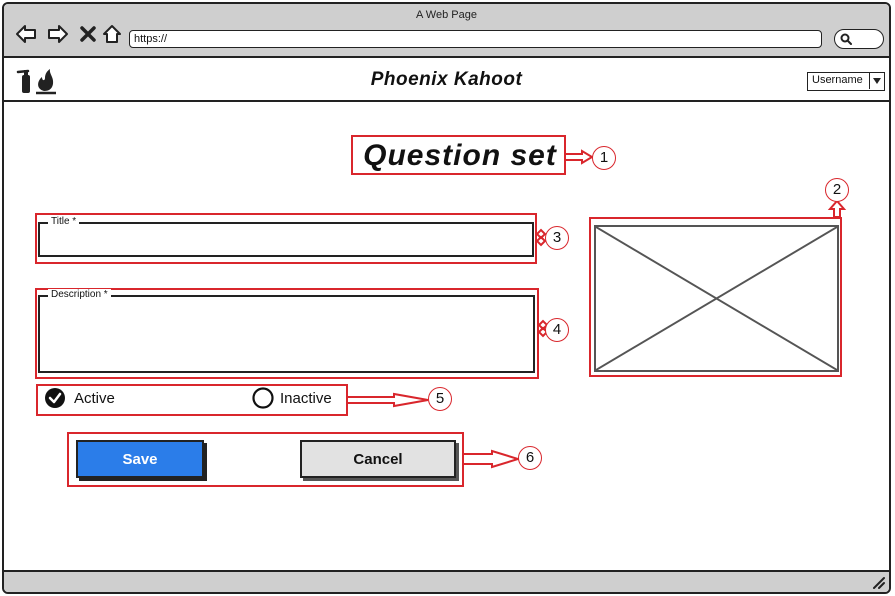  Describe the element at coordinates (440, 399) in the screenshot. I see `callout-5: 5` at that location.